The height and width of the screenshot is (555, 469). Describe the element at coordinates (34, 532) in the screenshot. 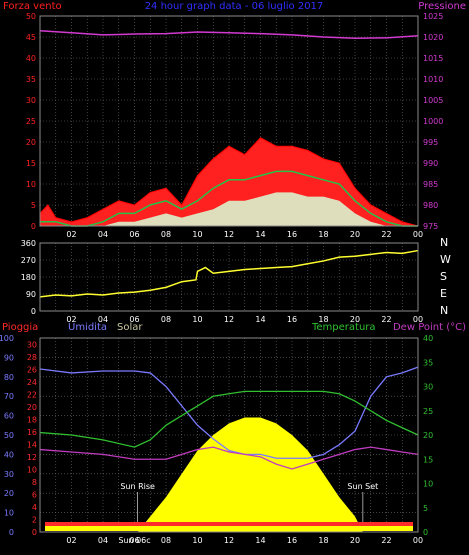

I see `rain-y-tick: 0` at that location.